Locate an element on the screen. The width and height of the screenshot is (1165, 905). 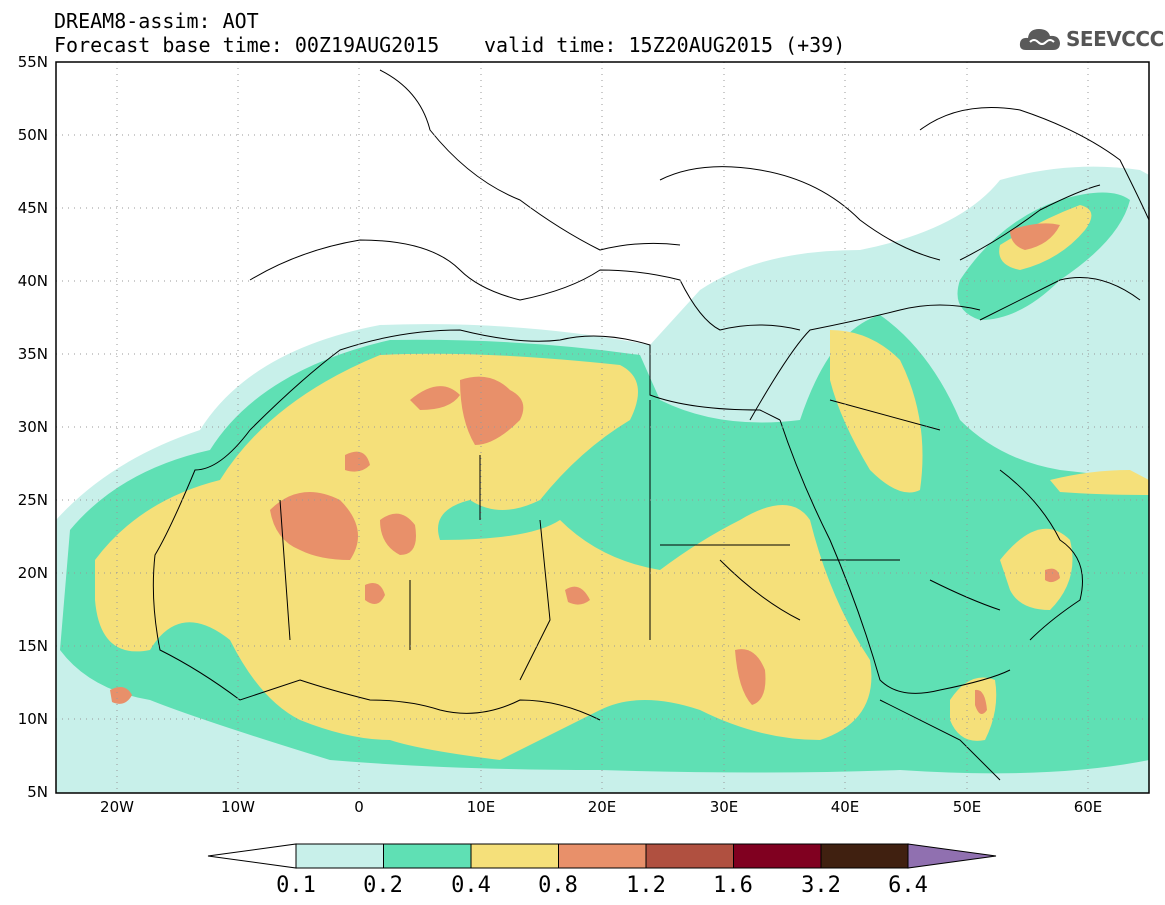
lon-label: 0 is located at coordinates (359, 807).